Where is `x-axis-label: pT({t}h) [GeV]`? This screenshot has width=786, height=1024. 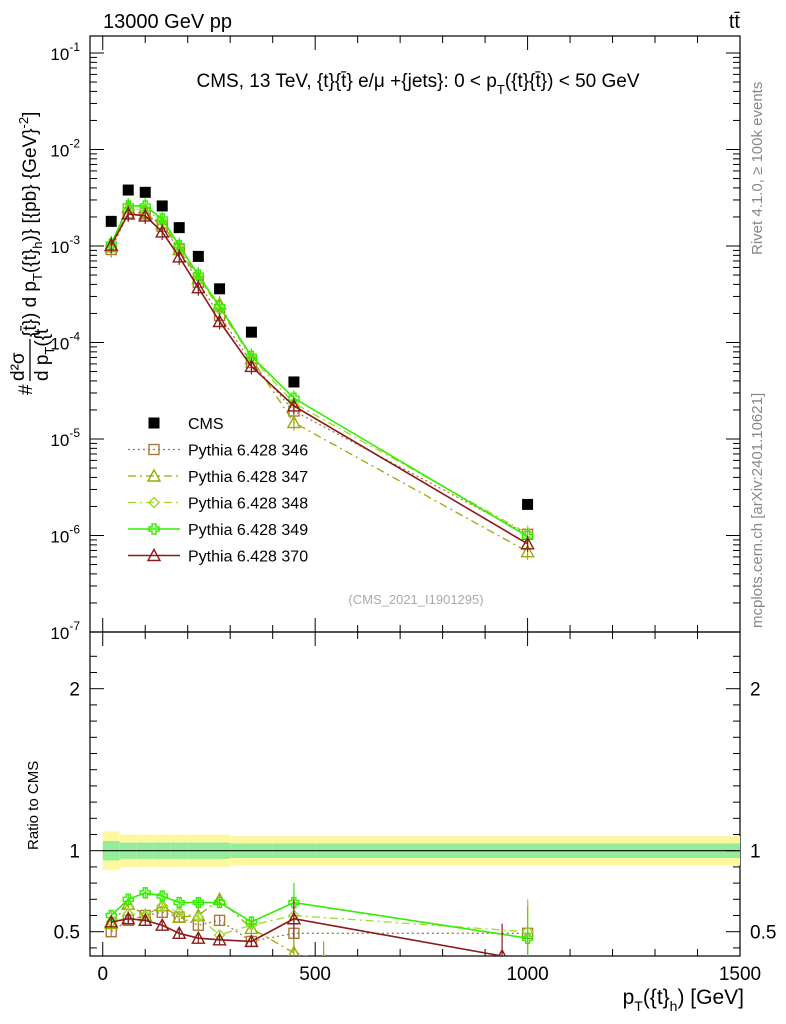
x-axis-label: pT({t}h) [GeV] is located at coordinates (683, 1000).